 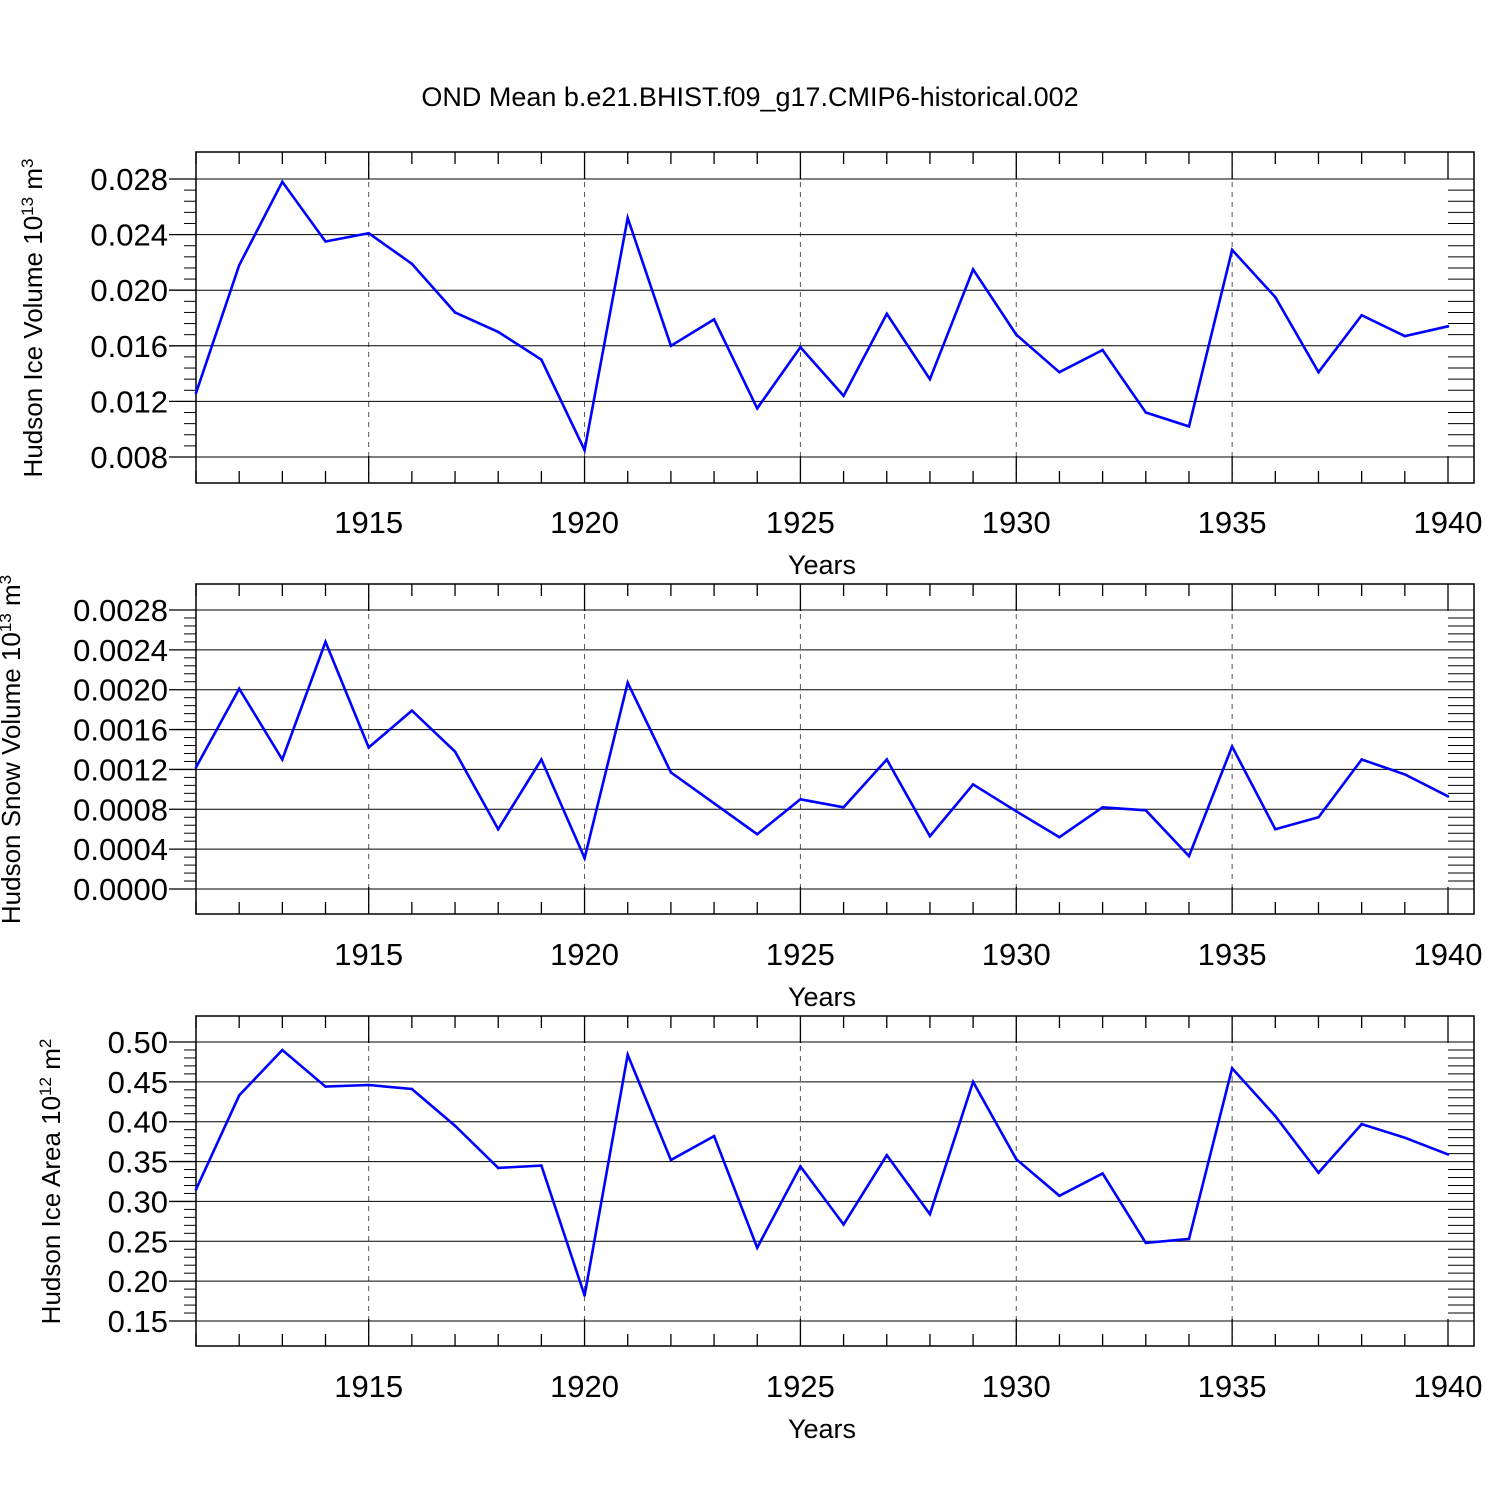 I want to click on y-tick-label: 0.016, so click(x=129, y=346).